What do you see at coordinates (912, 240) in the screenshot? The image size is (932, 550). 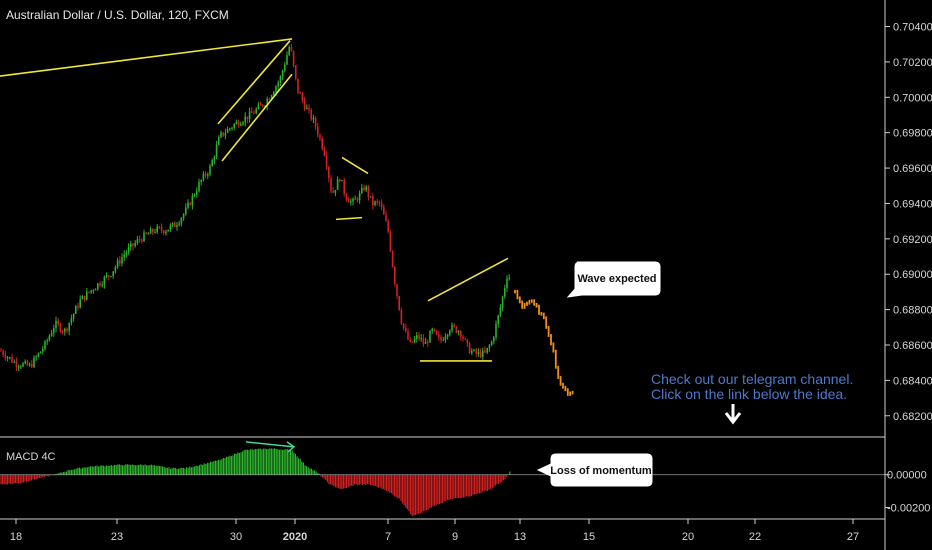 I see `price-tick-label: 0.69200` at bounding box center [912, 240].